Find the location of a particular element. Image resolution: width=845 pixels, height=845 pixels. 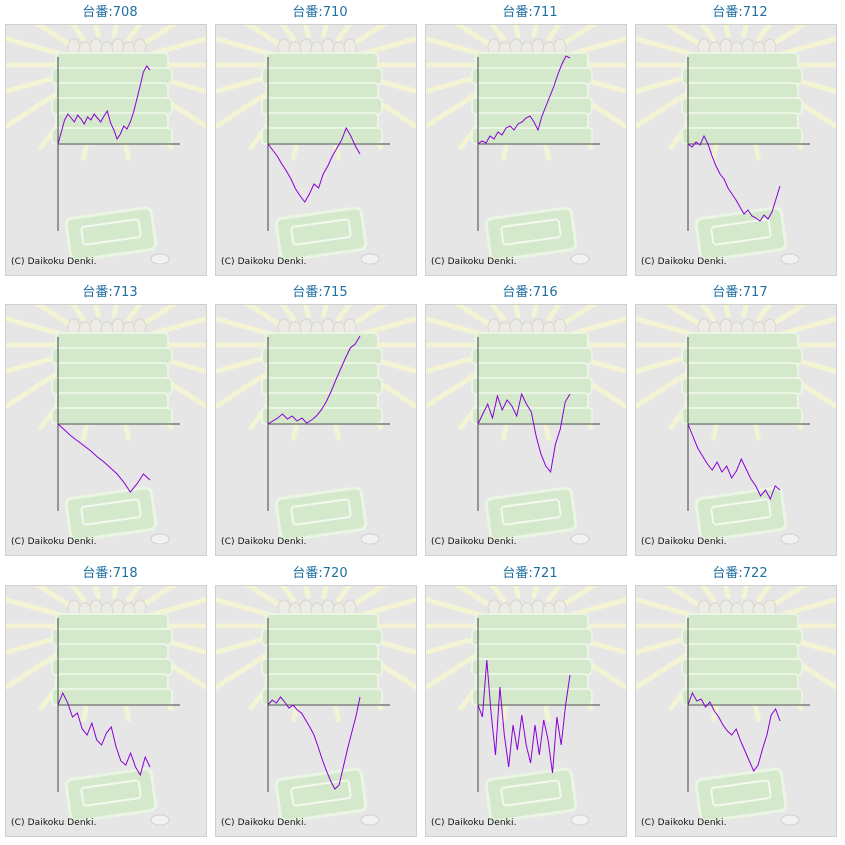

machine-number-title: 台番:712 is located at coordinates (740, 12).